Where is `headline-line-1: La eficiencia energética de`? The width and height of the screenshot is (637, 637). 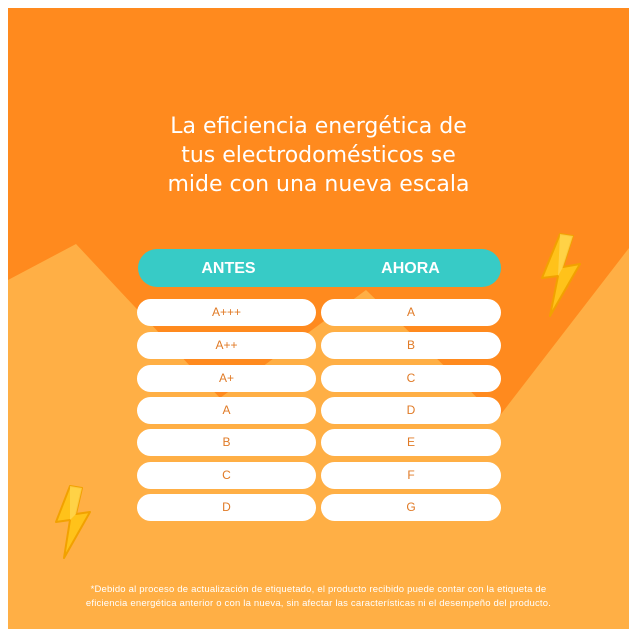
headline-line-1: La eficiencia energética de is located at coordinates (318, 126).